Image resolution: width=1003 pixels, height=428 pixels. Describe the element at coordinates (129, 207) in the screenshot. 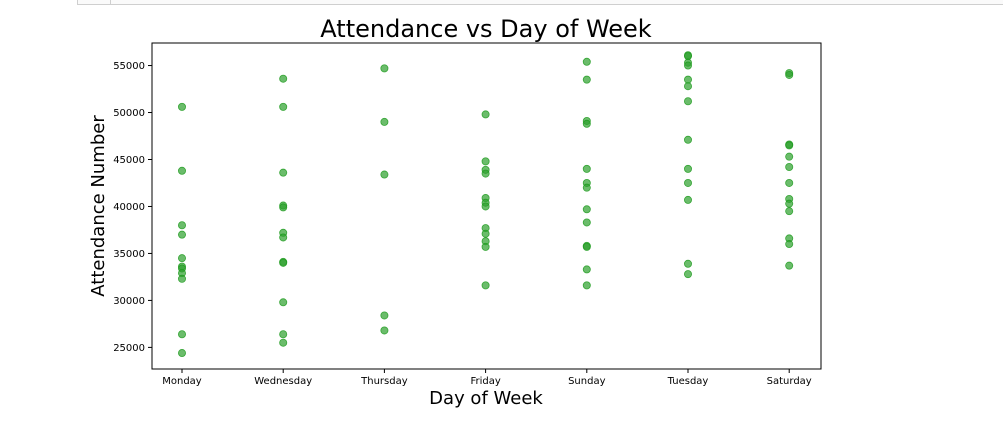

I see `y-tick-label: 40000` at that location.